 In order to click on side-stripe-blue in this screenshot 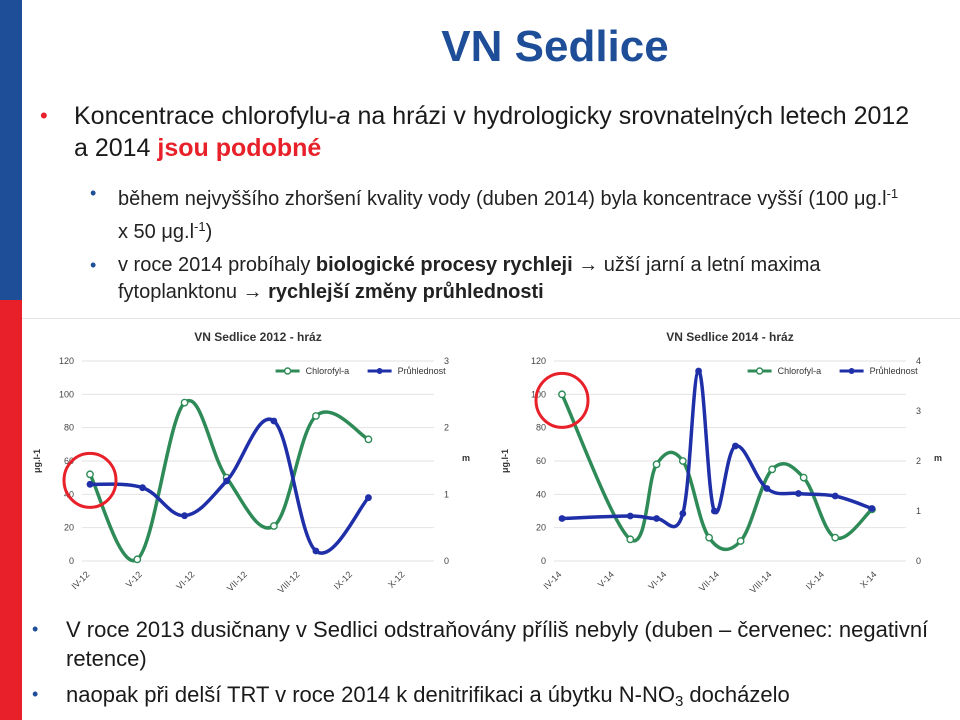, I will do `click(11, 150)`.